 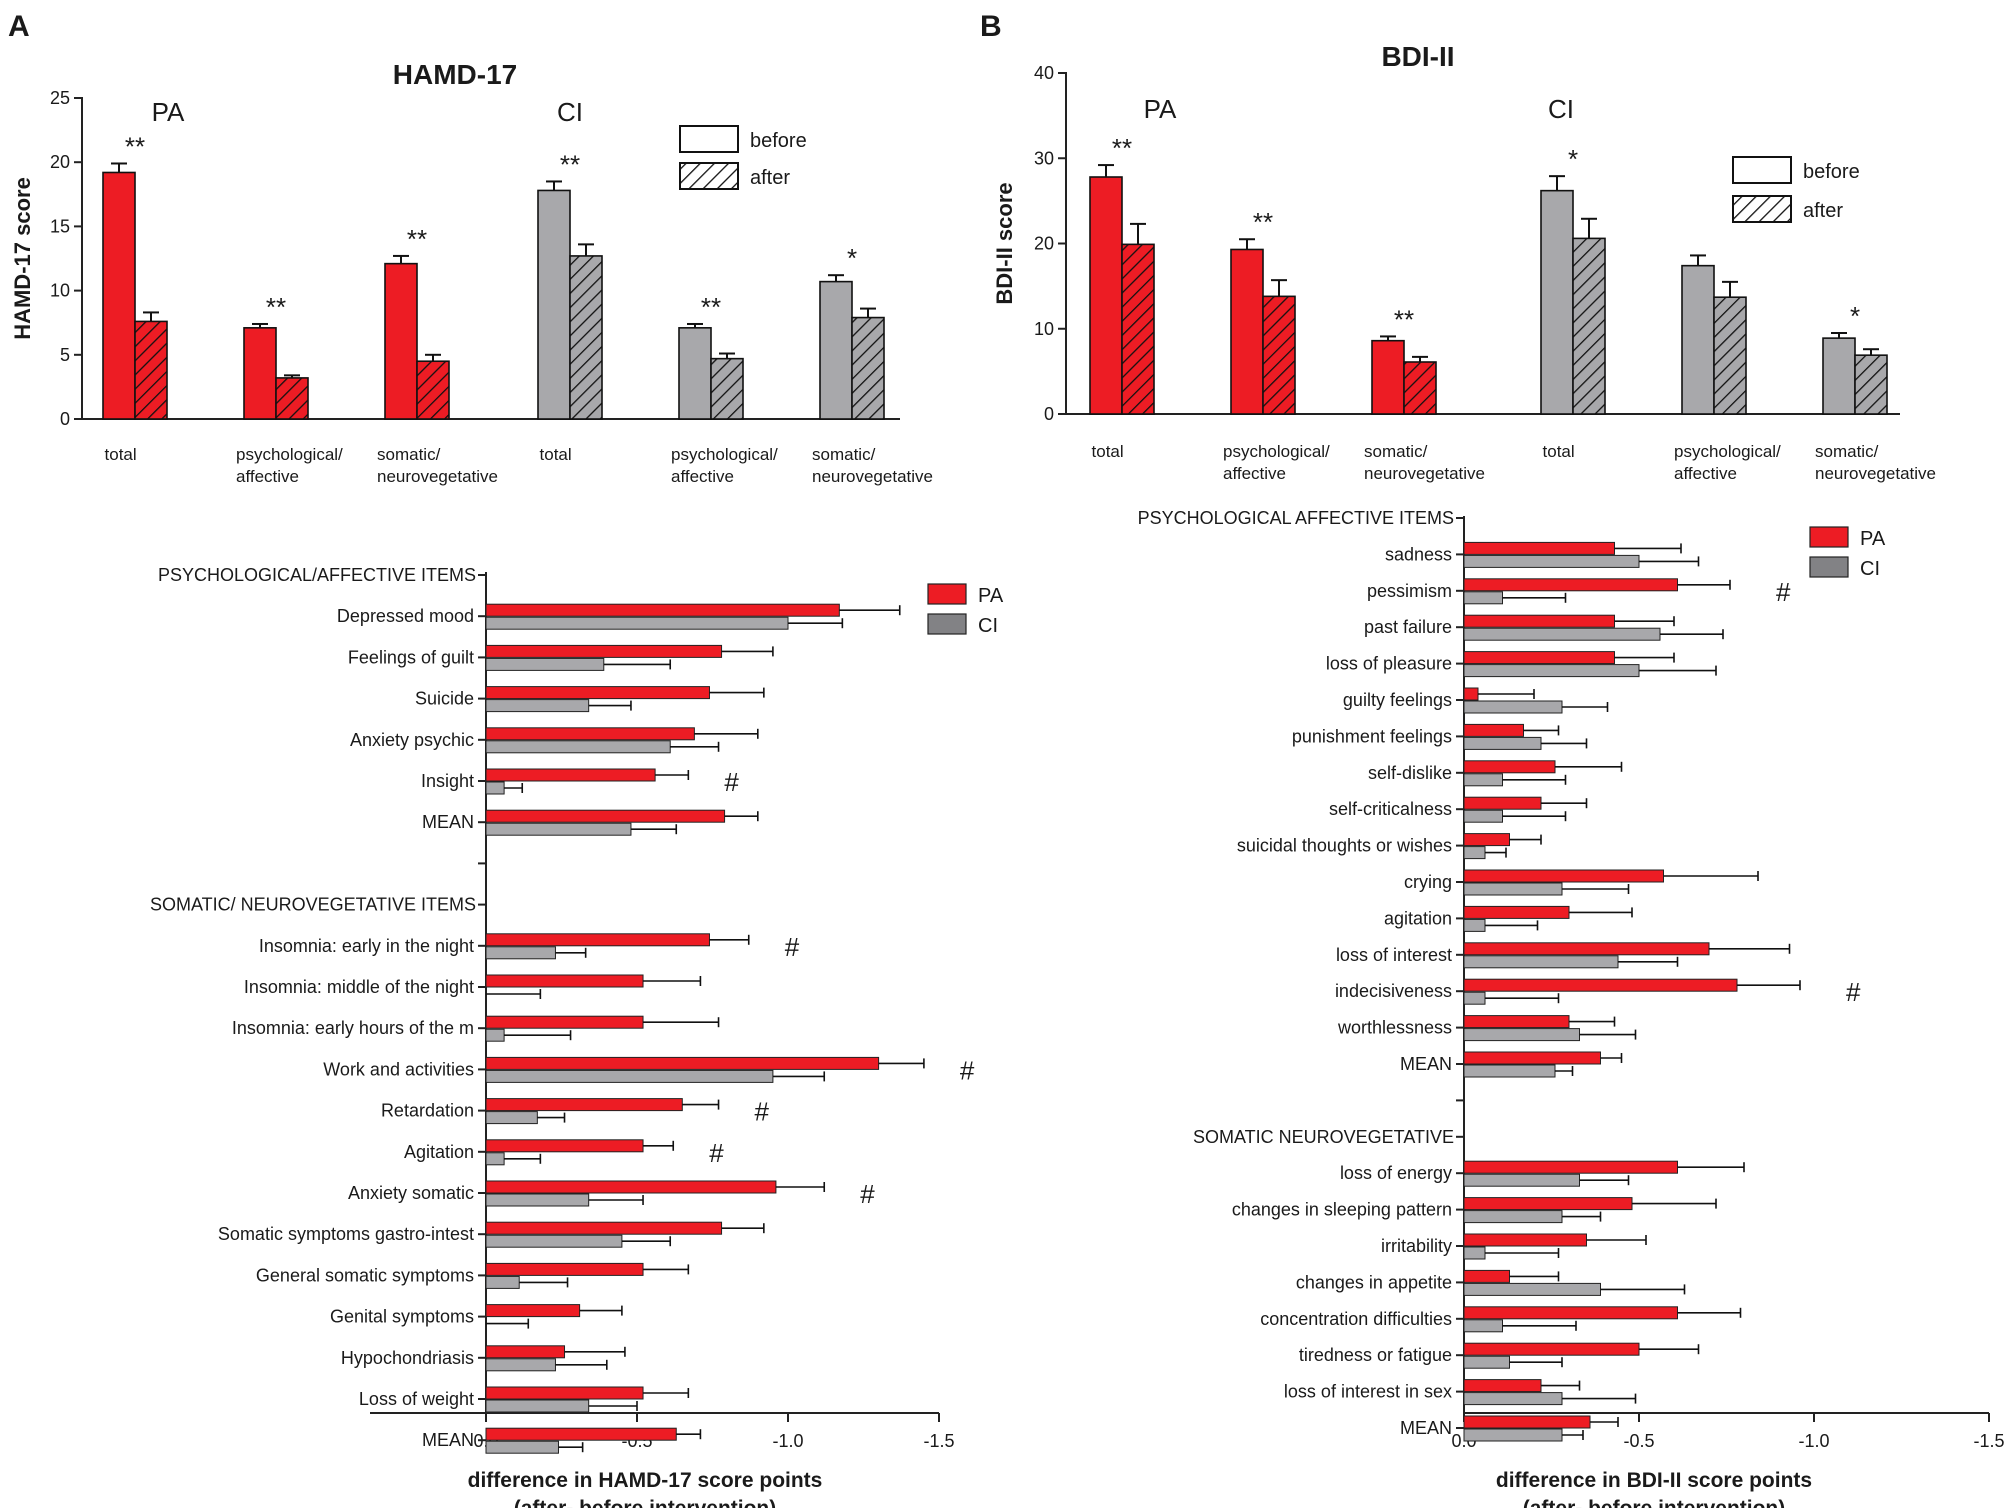 I want to click on item-label: Insomnia: middle of the night, so click(x=359, y=987).